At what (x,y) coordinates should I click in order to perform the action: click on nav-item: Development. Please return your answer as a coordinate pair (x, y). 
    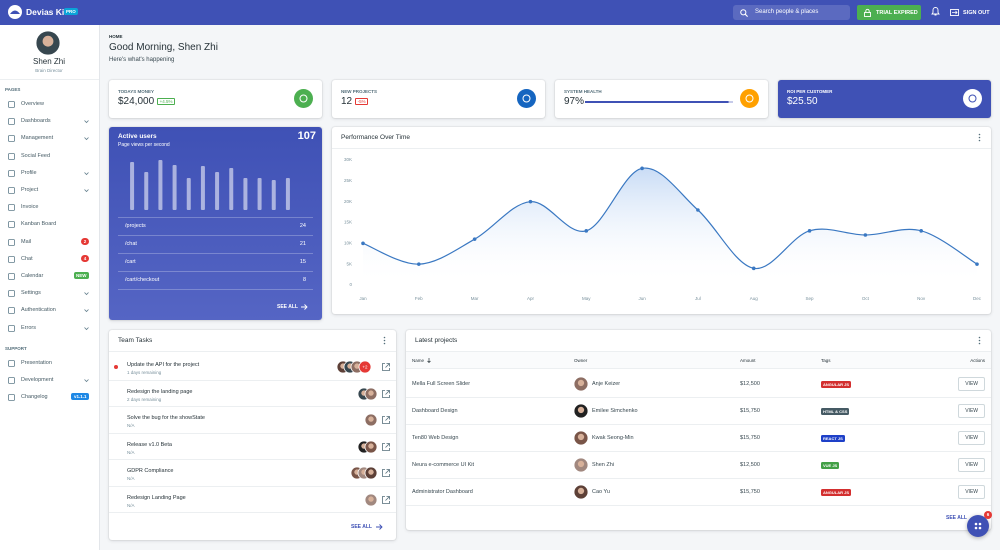
    Looking at the image, I should click on (49, 380).